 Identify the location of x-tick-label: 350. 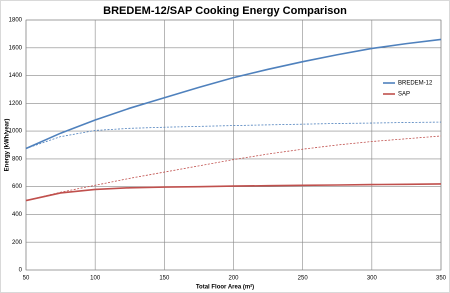
(441, 279).